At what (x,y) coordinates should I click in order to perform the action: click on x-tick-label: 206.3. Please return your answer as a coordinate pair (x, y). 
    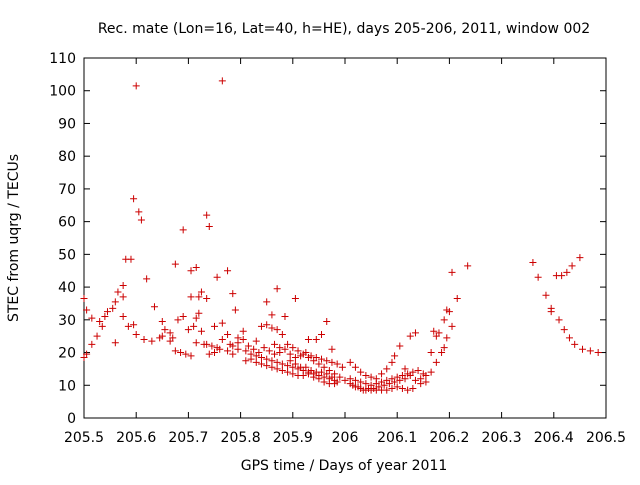
    Looking at the image, I should click on (502, 438).